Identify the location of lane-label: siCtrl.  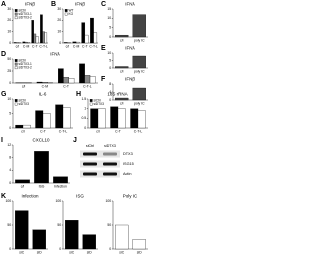
(90, 146).